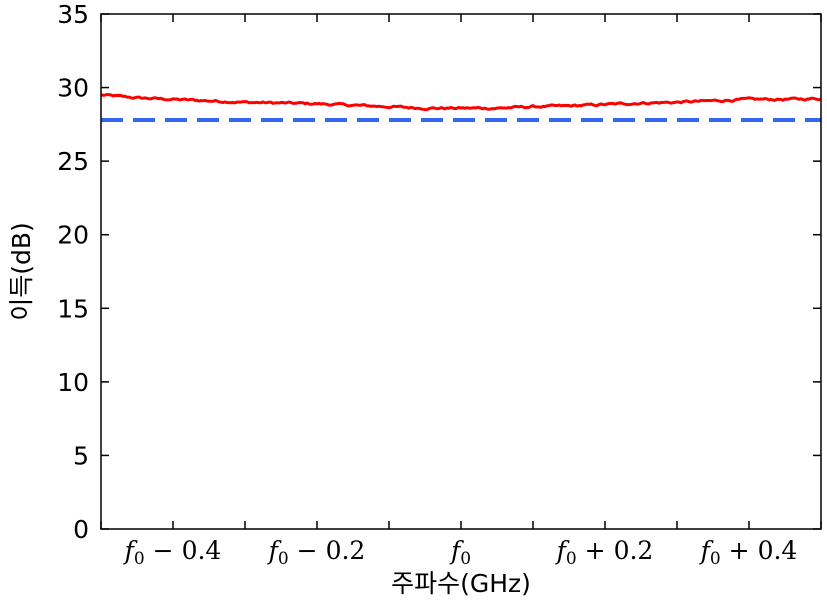 Image resolution: width=827 pixels, height=601 pixels. Describe the element at coordinates (461, 102) in the screenshot. I see `gain-trace-line` at that location.